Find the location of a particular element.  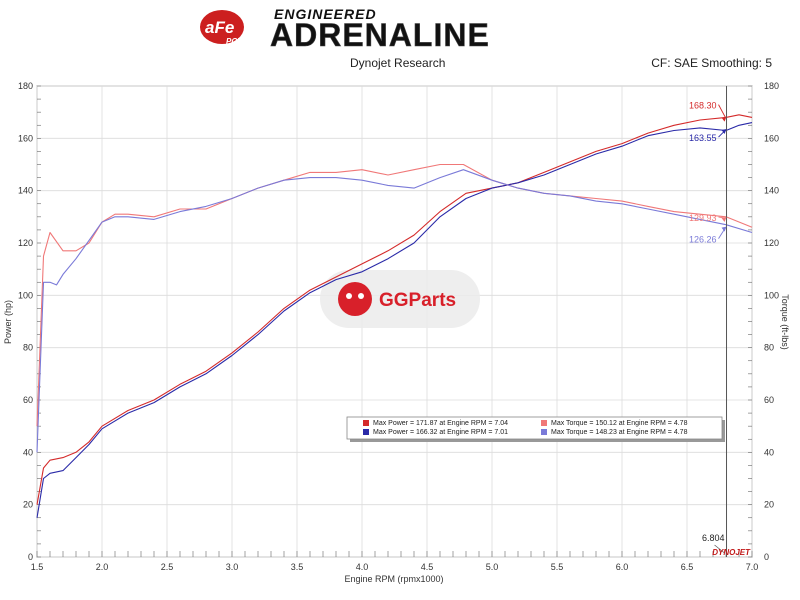

x-tick-label: 5.0 is located at coordinates (492, 567).